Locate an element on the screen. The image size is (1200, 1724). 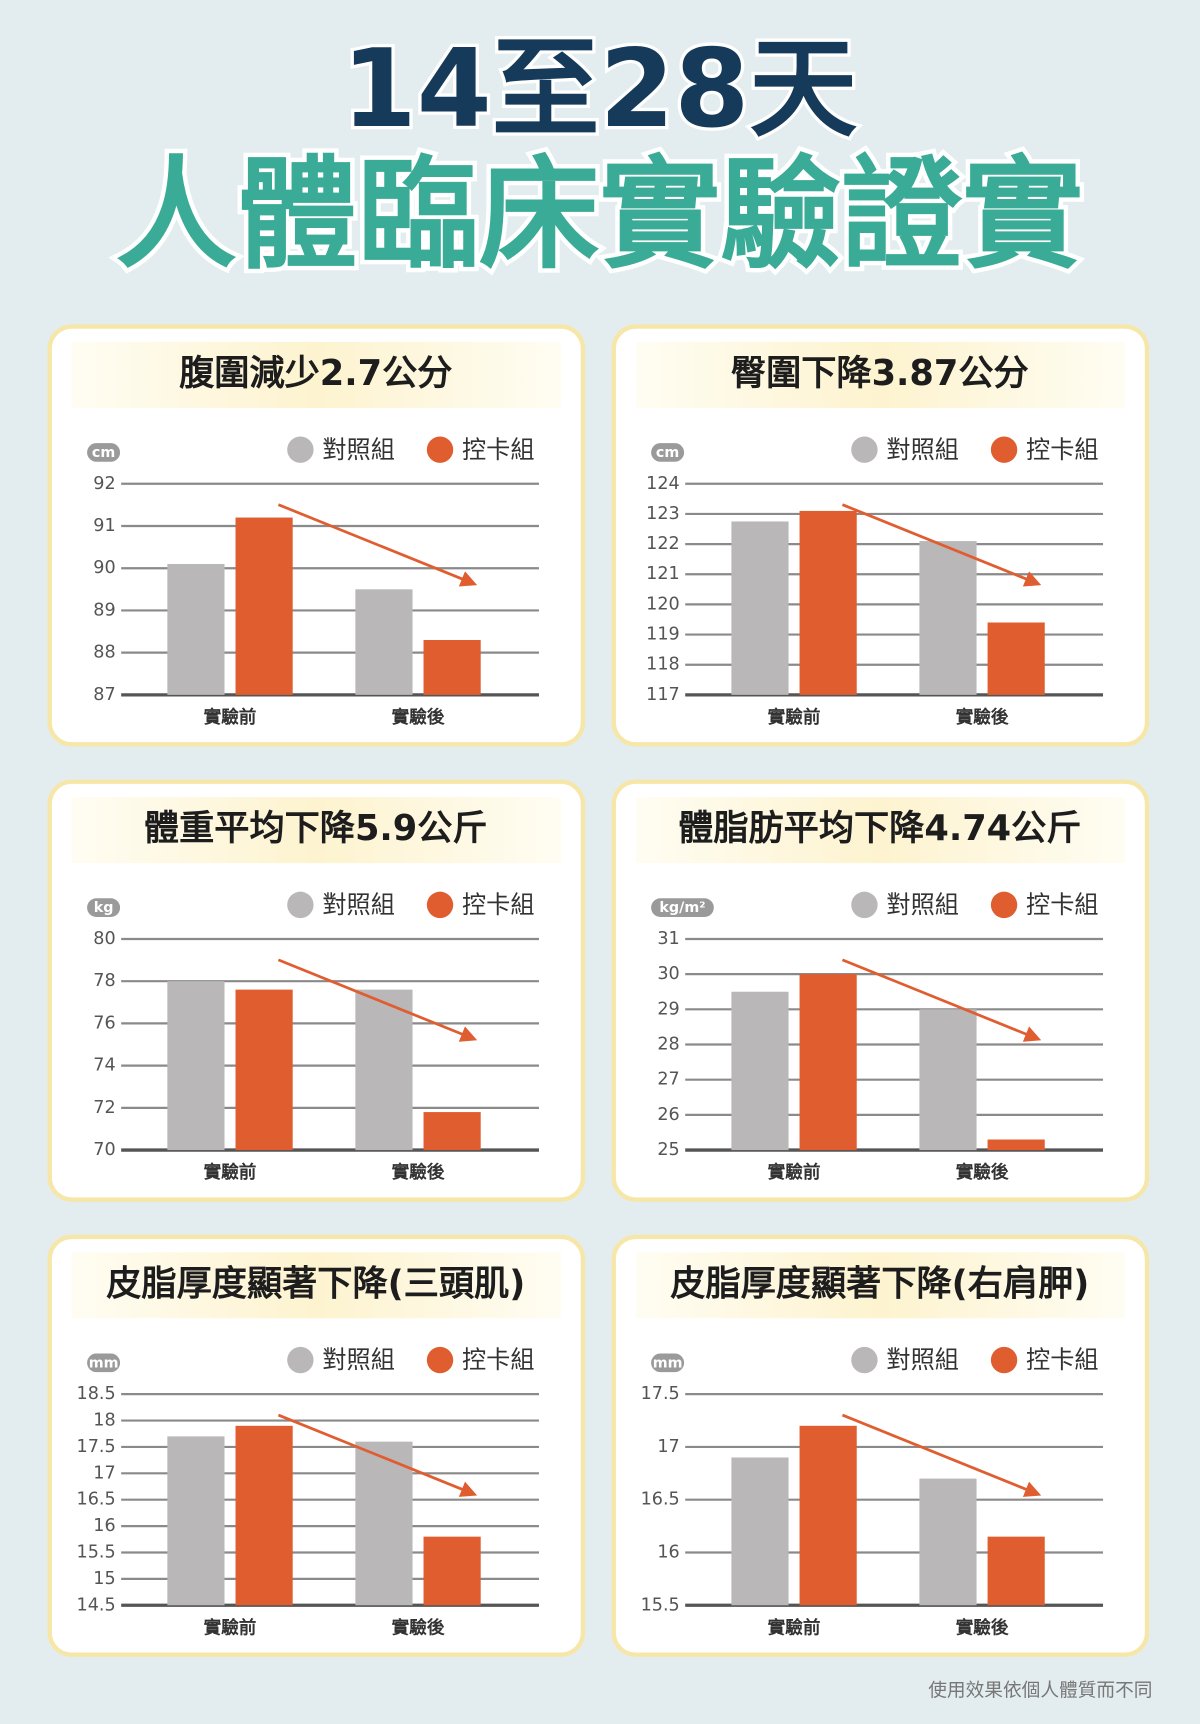
chart-title: 臀圍下降3.87公分 is located at coordinates (880, 373).